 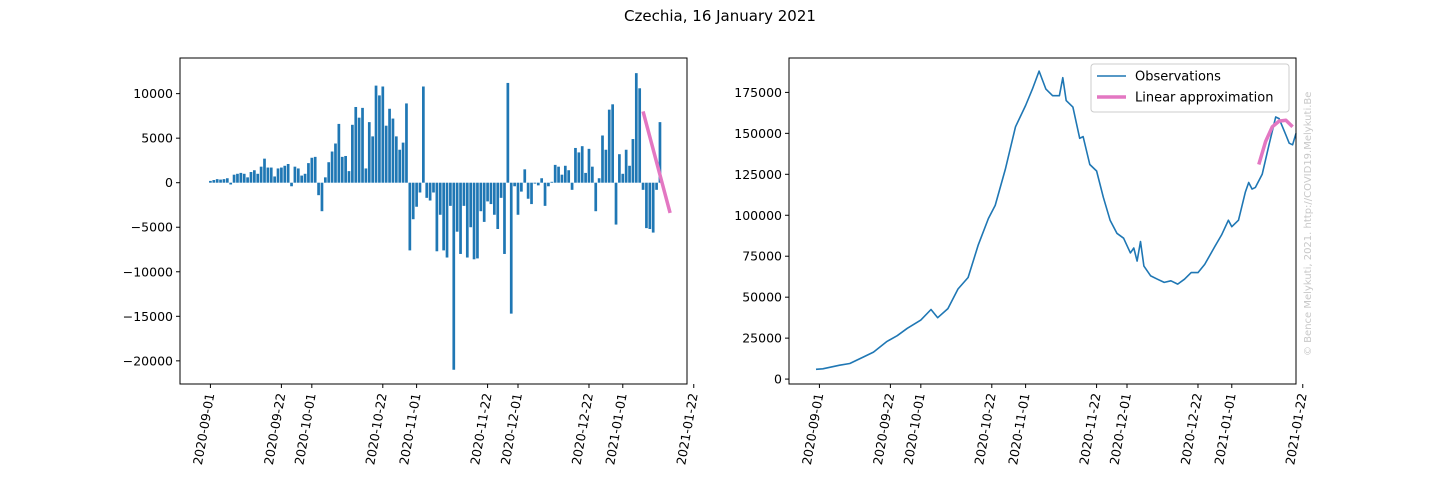 What do you see at coordinates (153, 93) in the screenshot?
I see `y-tick-label: 10000` at bounding box center [153, 93].